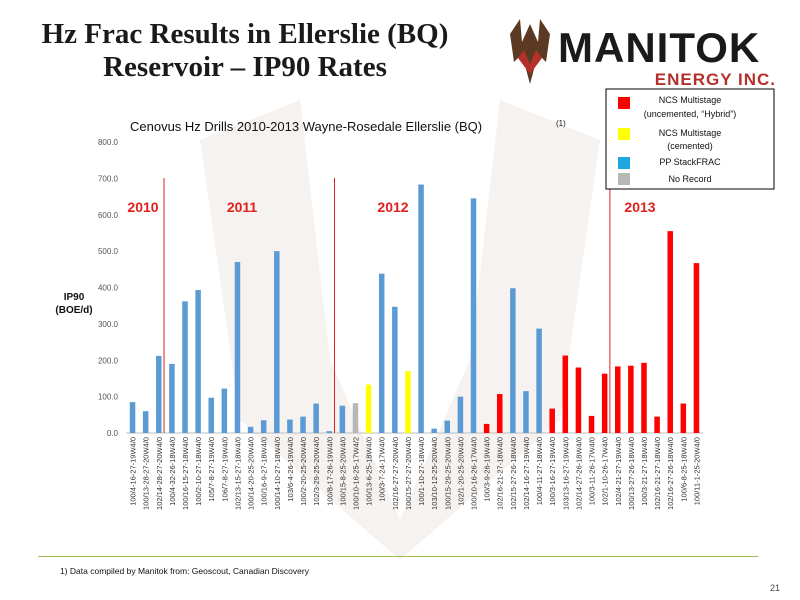 The width and height of the screenshot is (800, 600). I want to click on x-tick-label: 103/6-4-26-19W4/0, so click(290, 469).